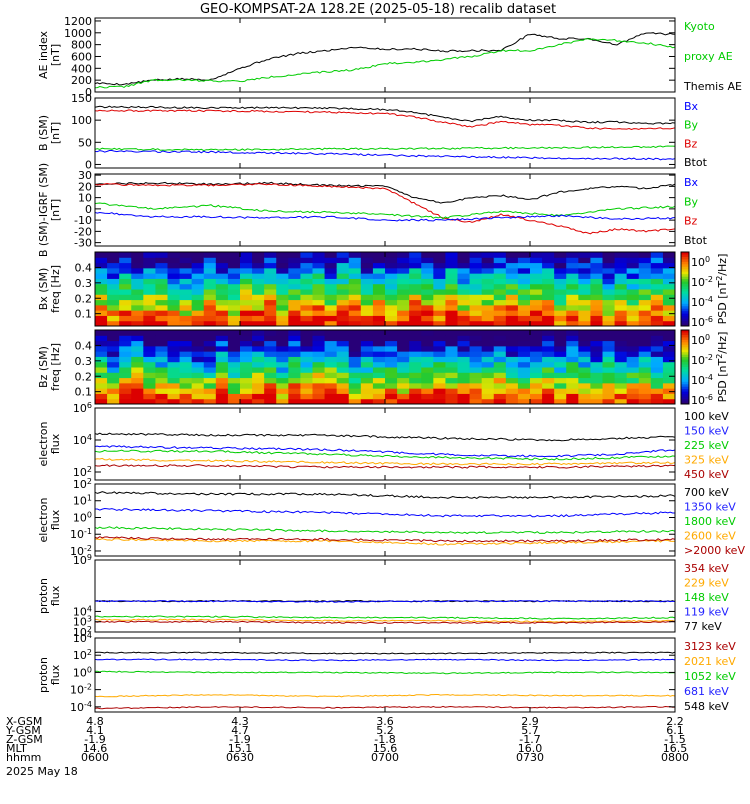 The width and height of the screenshot is (750, 804). Describe the element at coordinates (84, 376) in the screenshot. I see `y-tick-label: 0.2` at that location.